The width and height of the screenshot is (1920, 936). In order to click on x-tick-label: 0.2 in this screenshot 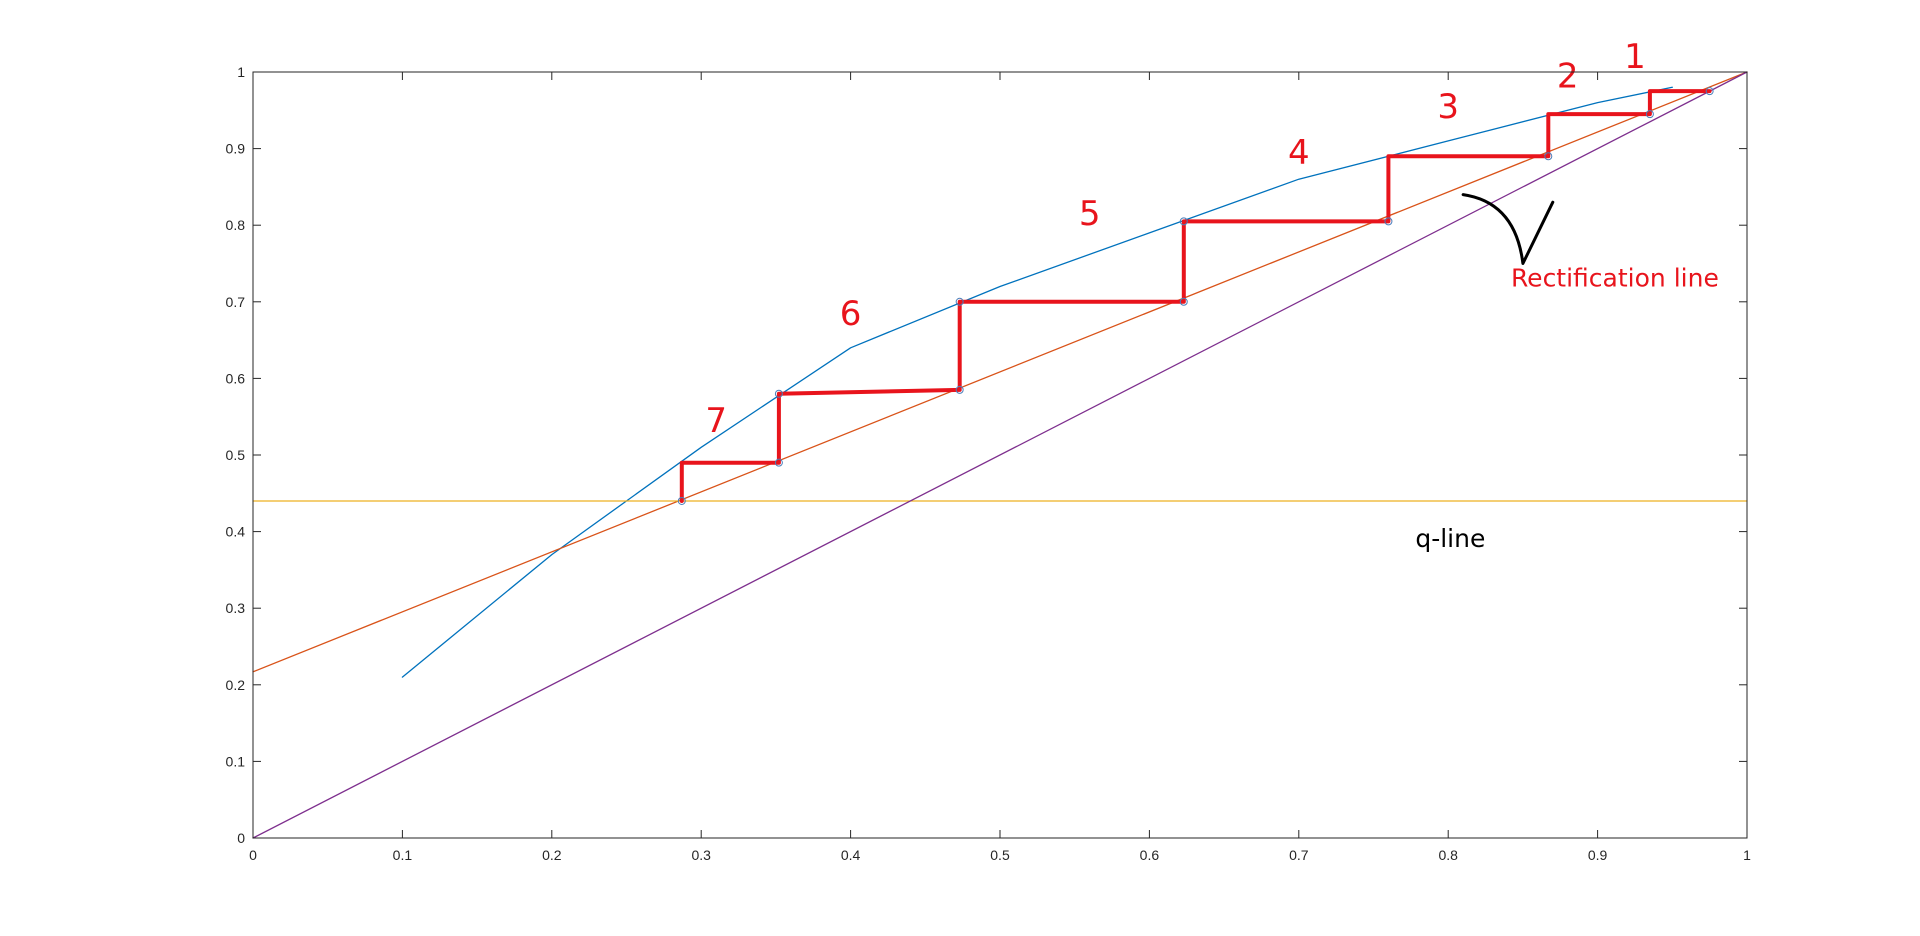, I will do `click(552, 855)`.